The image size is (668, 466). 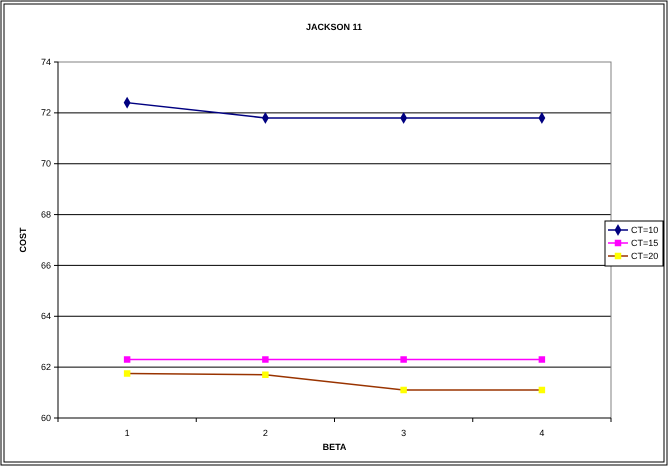 I want to click on legend-label: CT=15, so click(x=644, y=243).